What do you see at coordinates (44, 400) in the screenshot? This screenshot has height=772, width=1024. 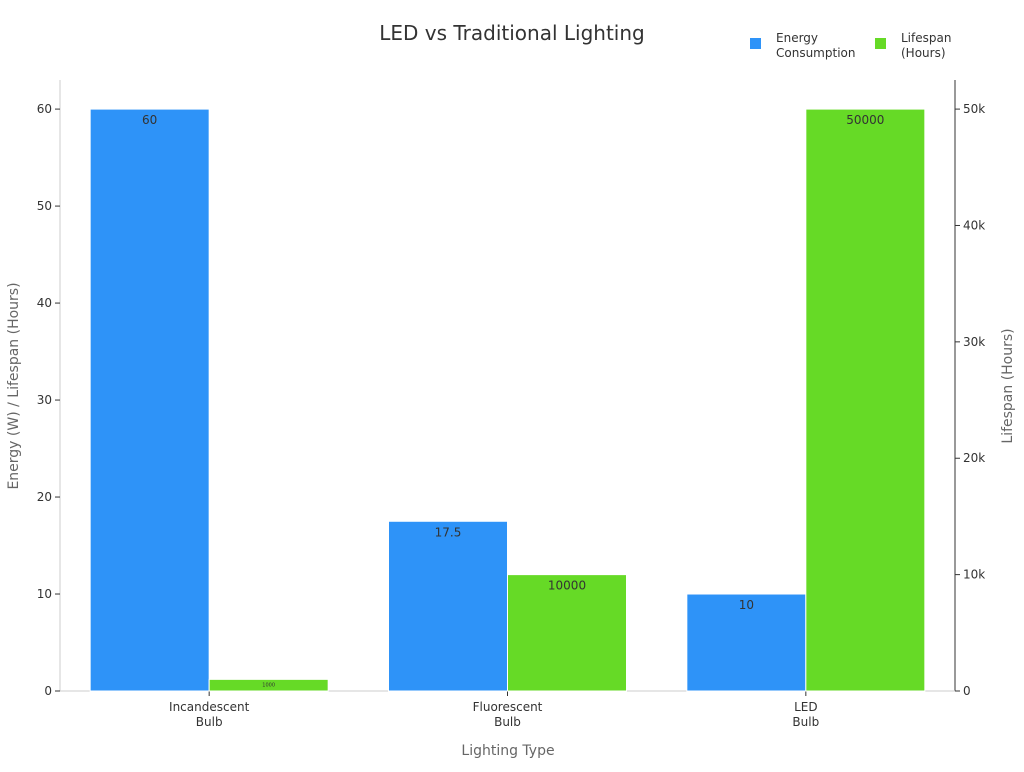 I see `y-tick-label: 30` at bounding box center [44, 400].